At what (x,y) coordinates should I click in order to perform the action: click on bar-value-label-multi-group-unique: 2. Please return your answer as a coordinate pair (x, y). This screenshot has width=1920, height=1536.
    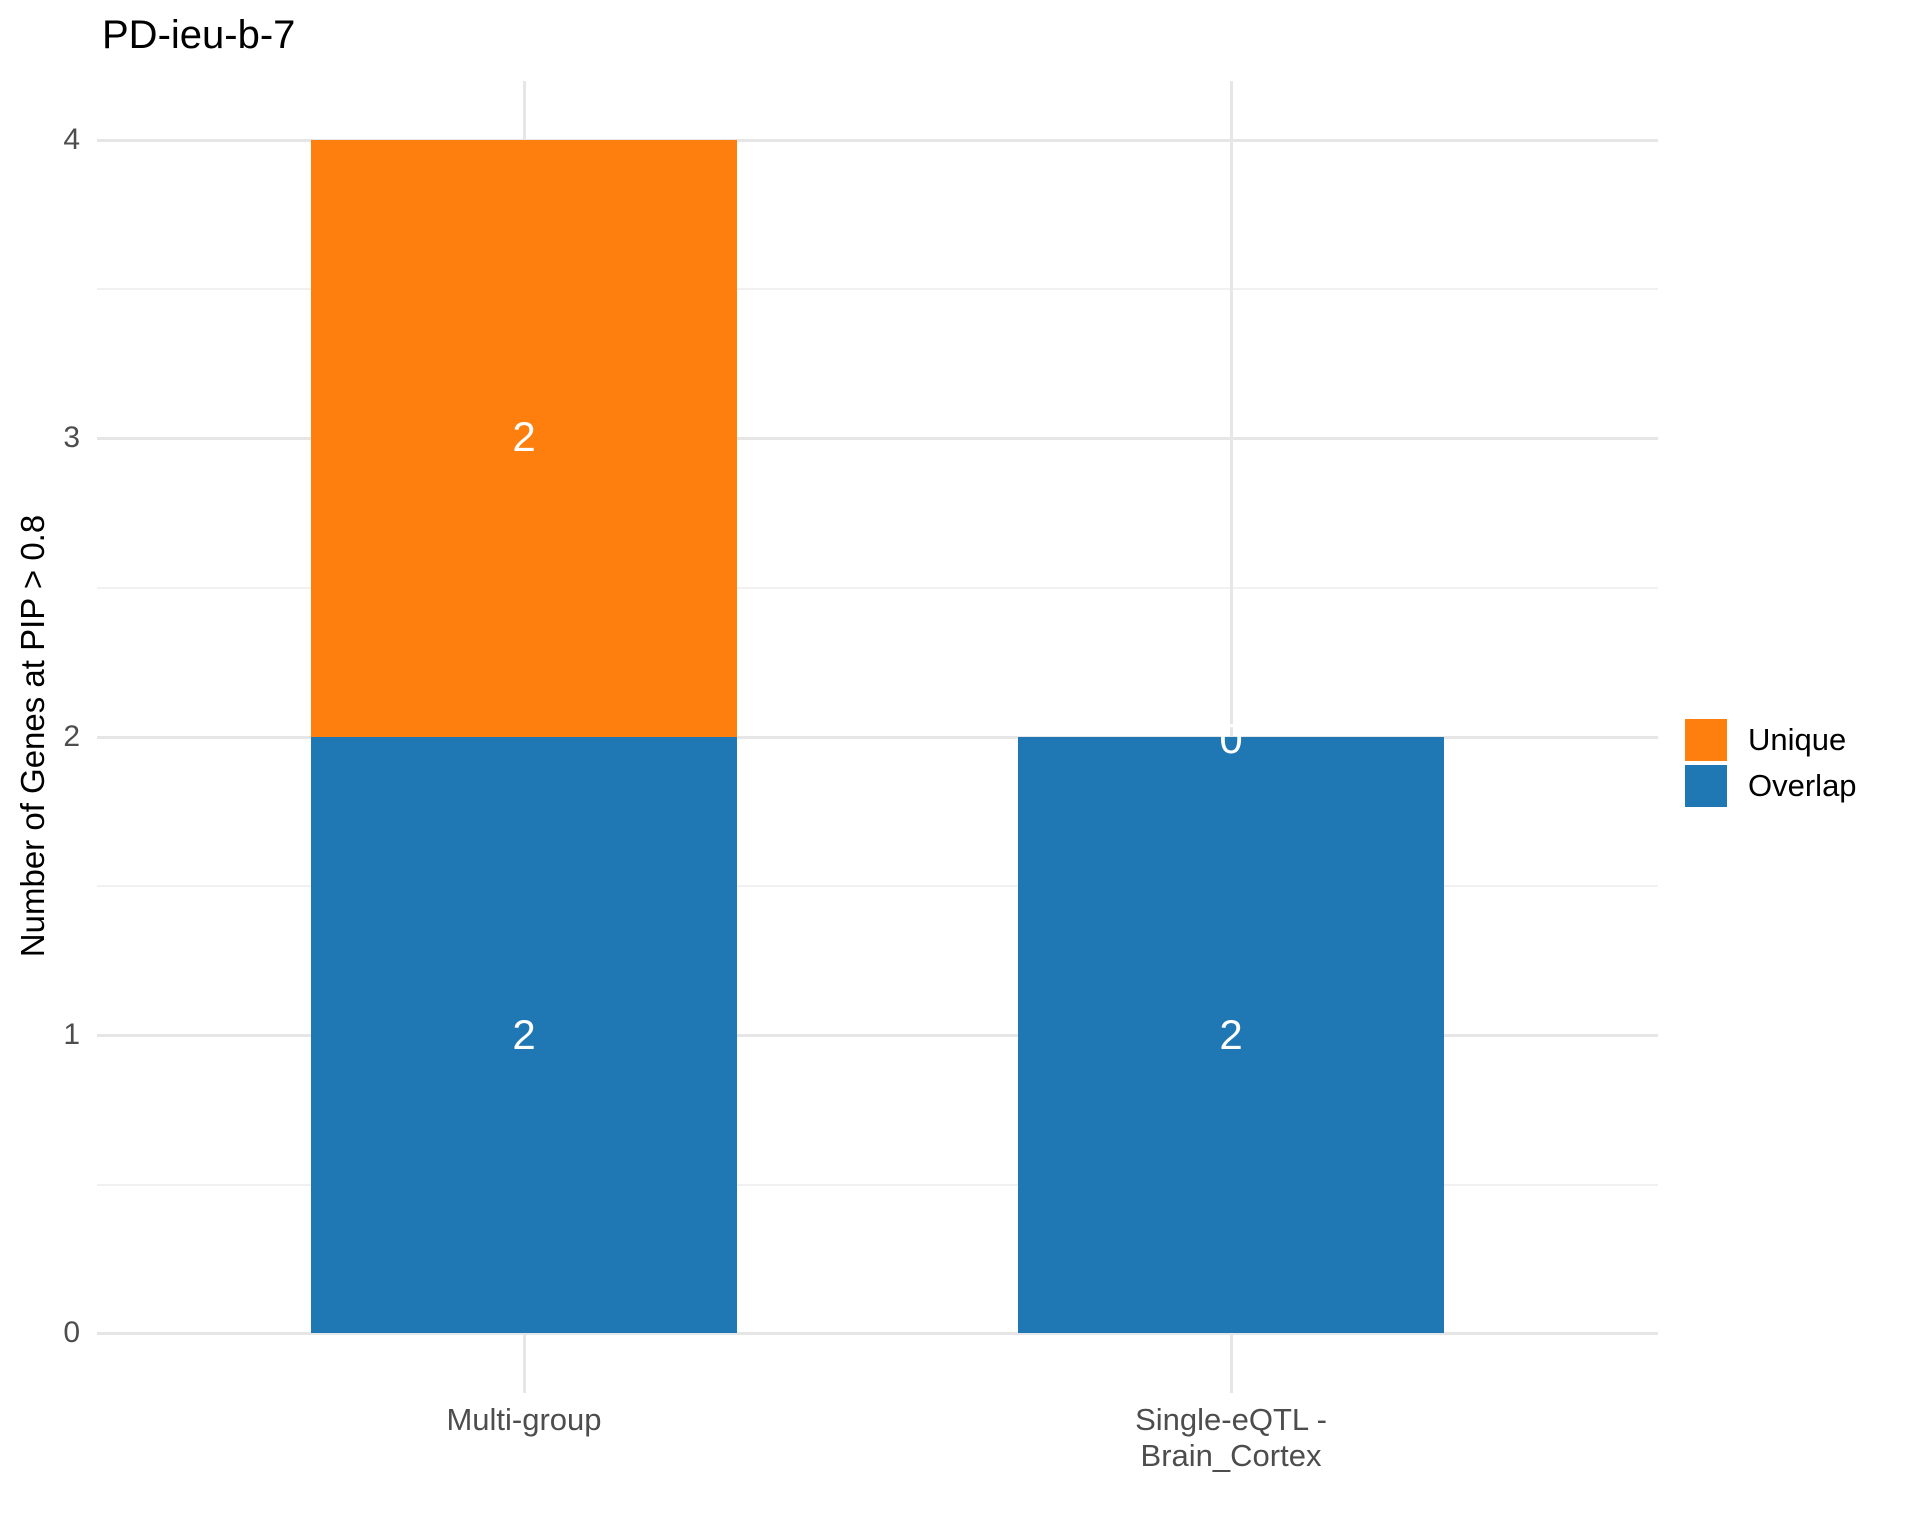
    Looking at the image, I should click on (524, 436).